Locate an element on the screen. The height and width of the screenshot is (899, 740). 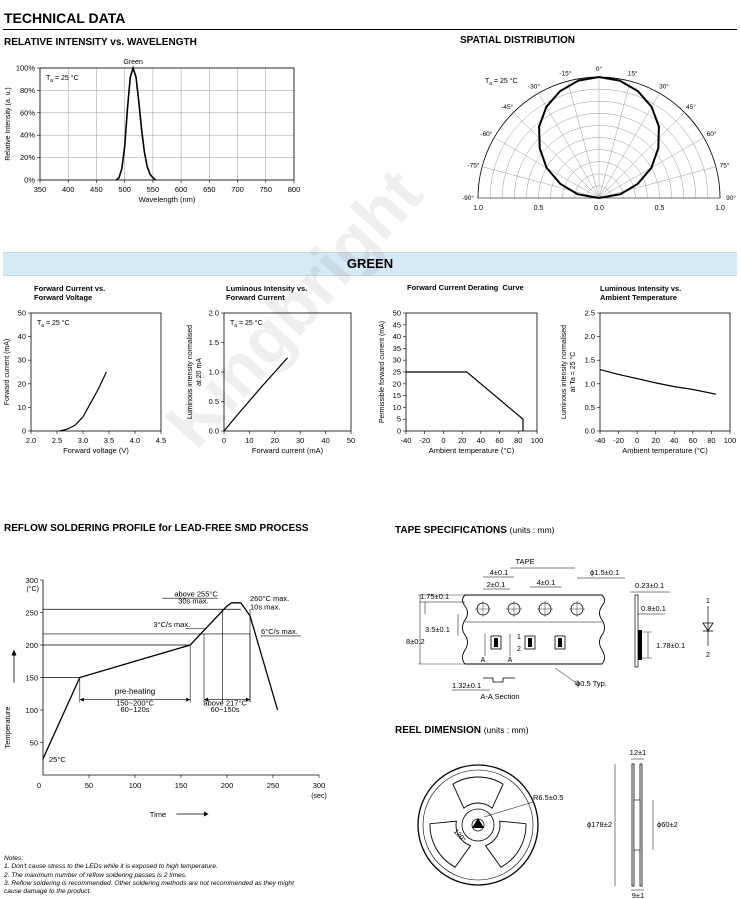
y-tick-label: 2.0 is located at coordinates (590, 336).